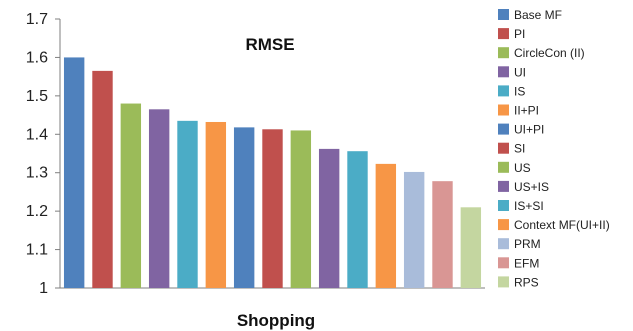 Image resolution: width=633 pixels, height=331 pixels. Describe the element at coordinates (526, 111) in the screenshot. I see `legend-label: II+PI` at that location.